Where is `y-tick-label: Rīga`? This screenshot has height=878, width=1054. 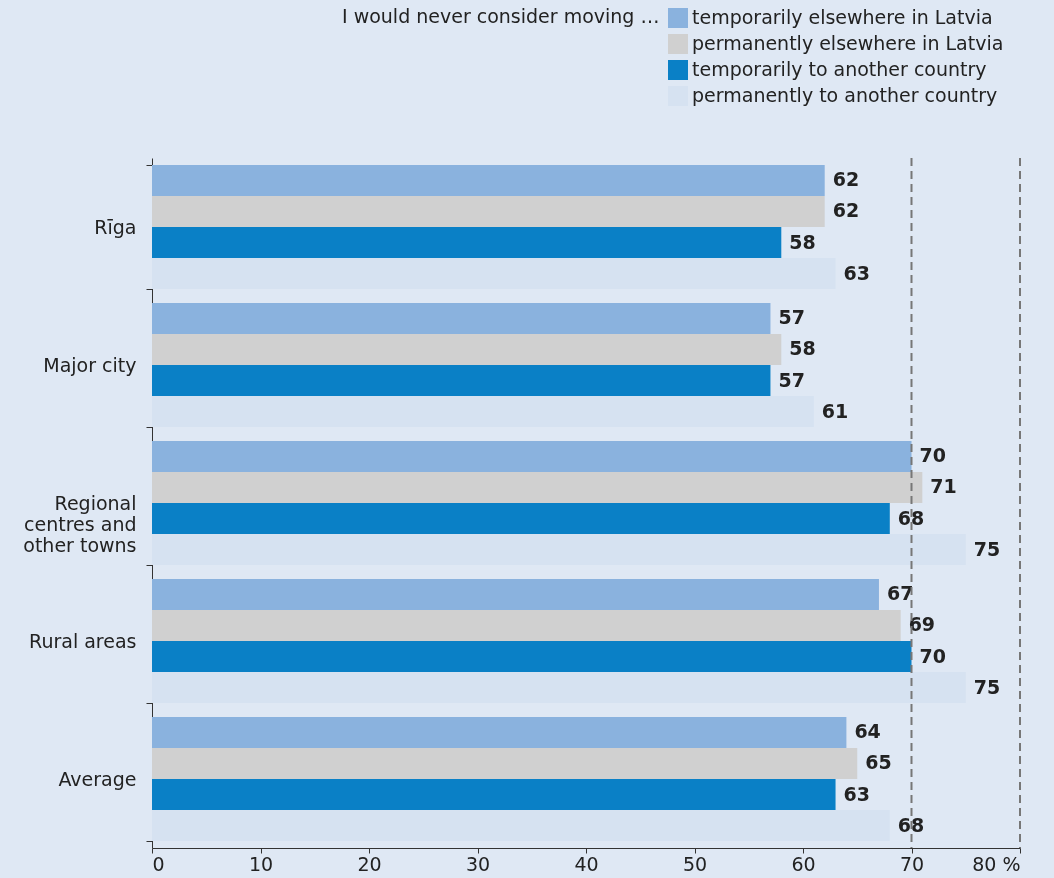
y-tick-label: Rīga is located at coordinates (115, 226).